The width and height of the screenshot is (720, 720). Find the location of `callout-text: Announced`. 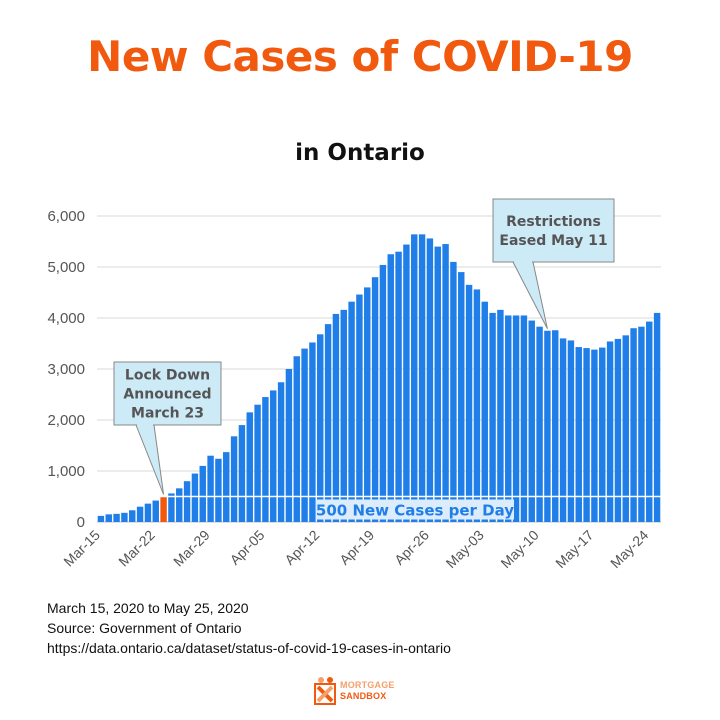

callout-text: Announced is located at coordinates (167, 395).